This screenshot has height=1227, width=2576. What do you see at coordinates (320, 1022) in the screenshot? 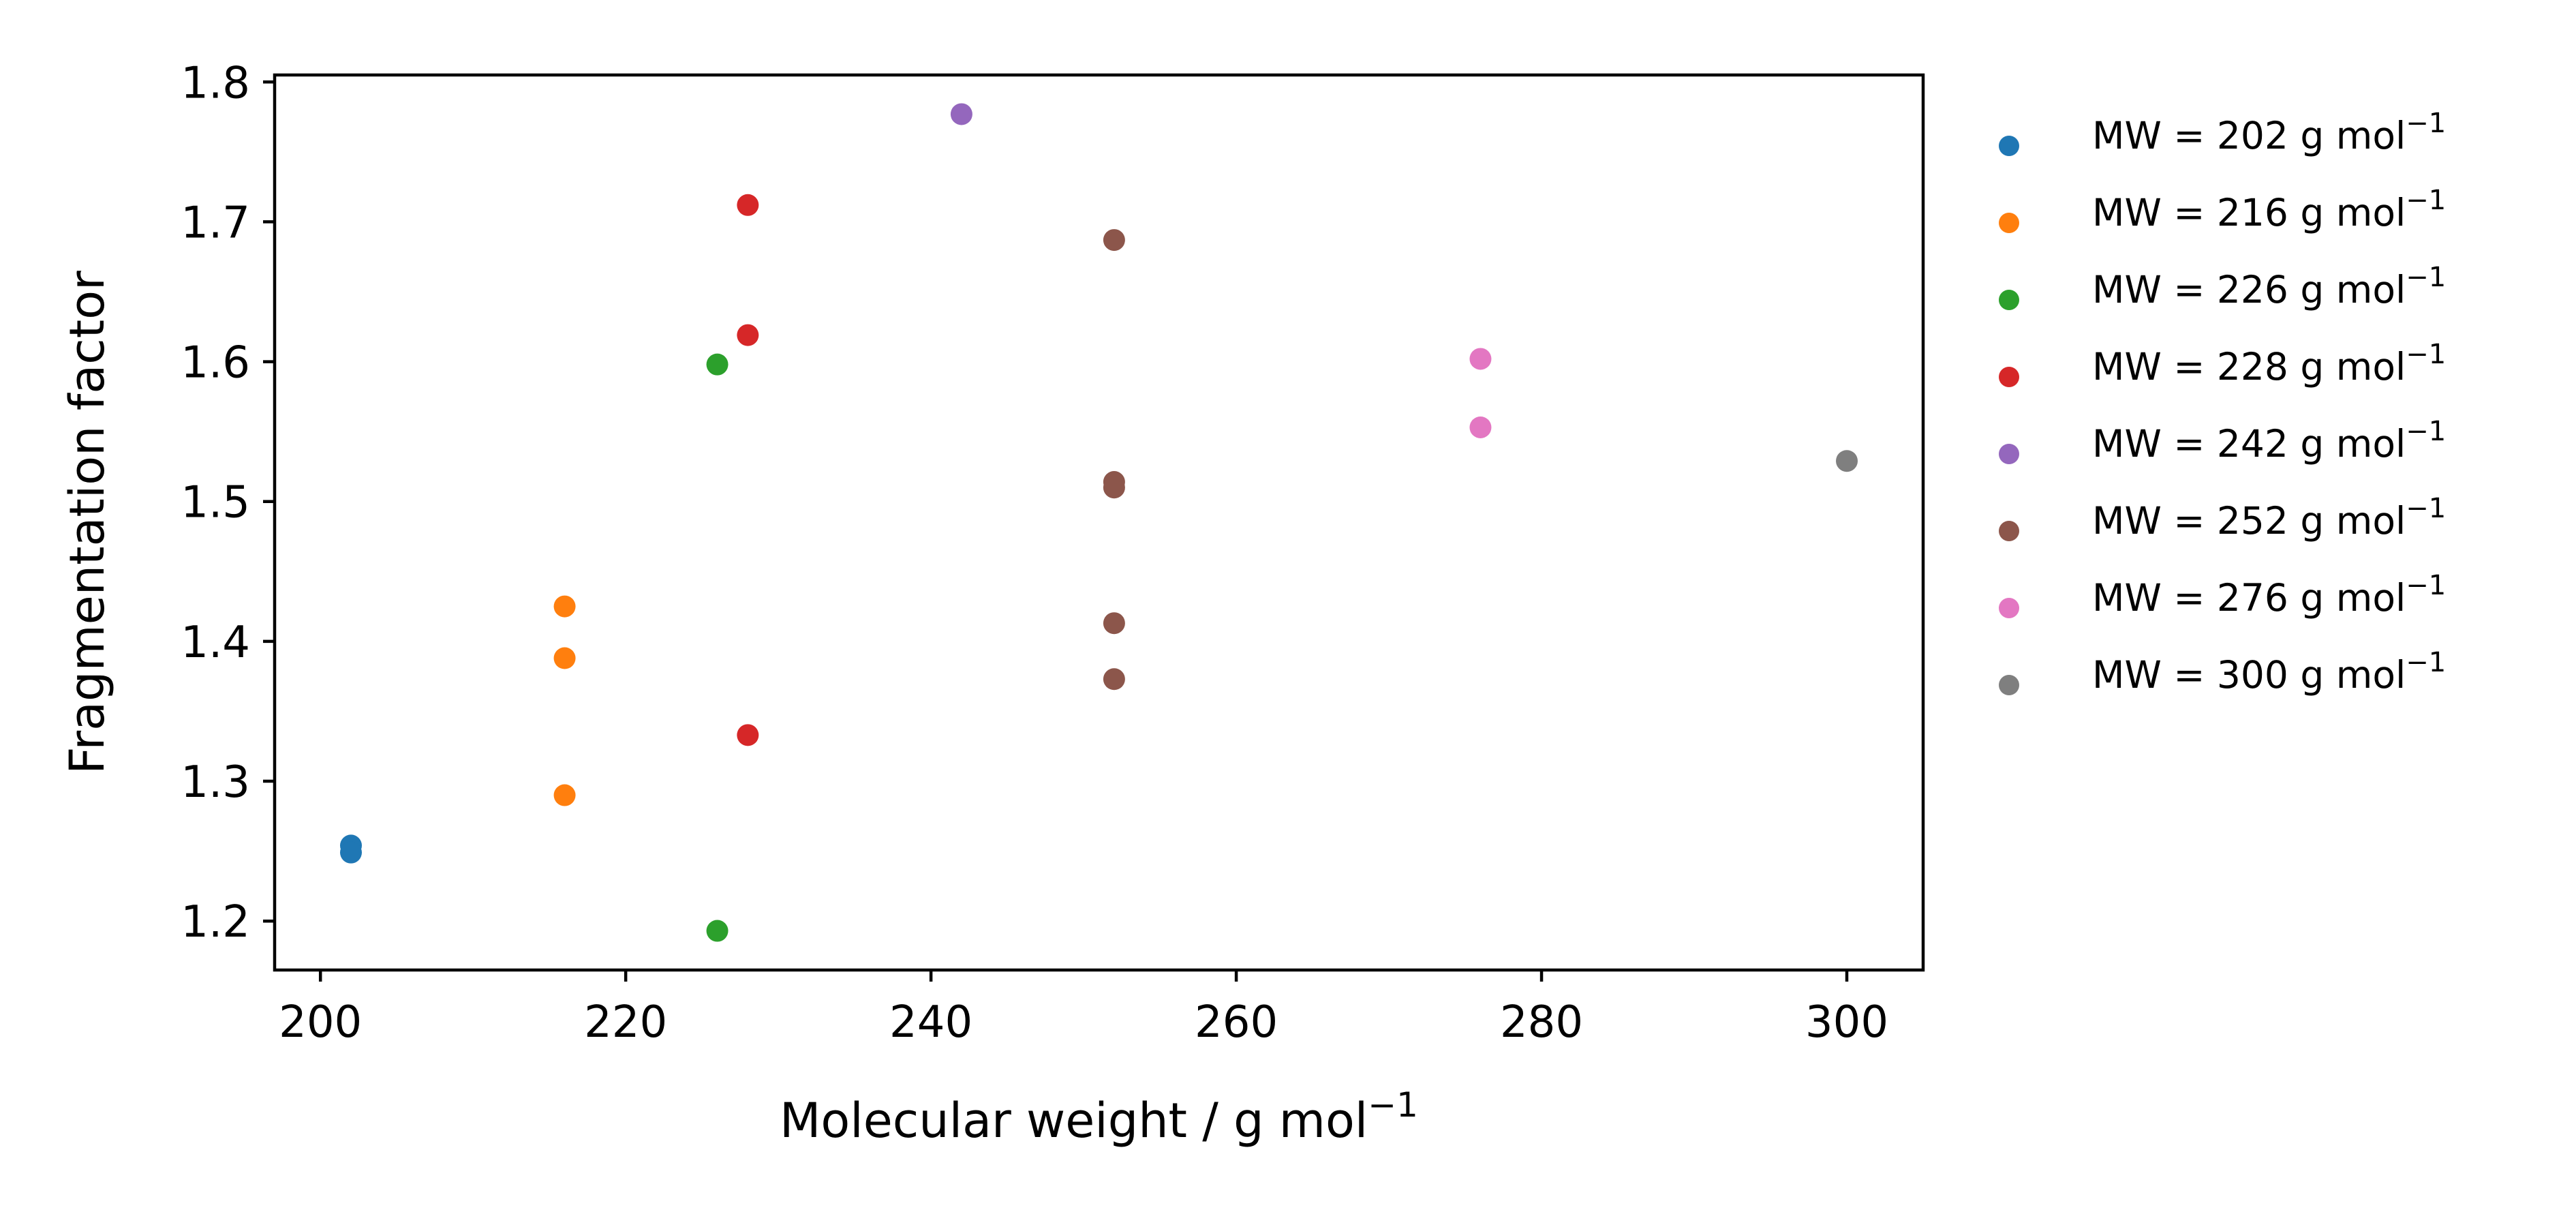
I see `x-tick-label-0: 200` at bounding box center [320, 1022].